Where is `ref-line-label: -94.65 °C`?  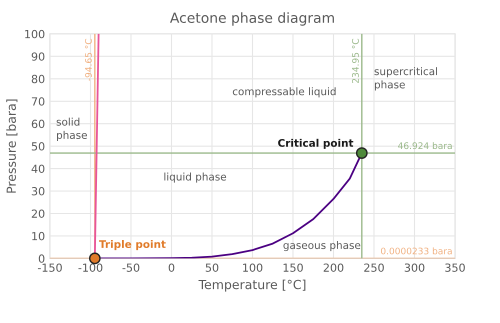
ref-line-label: -94.65 °C is located at coordinates (88, 59).